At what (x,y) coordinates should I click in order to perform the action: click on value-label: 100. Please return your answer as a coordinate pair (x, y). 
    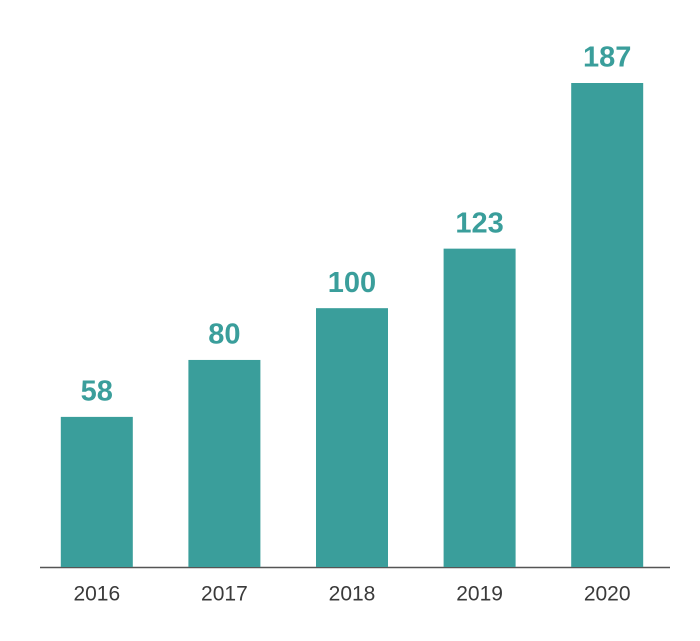
    Looking at the image, I should click on (352, 283).